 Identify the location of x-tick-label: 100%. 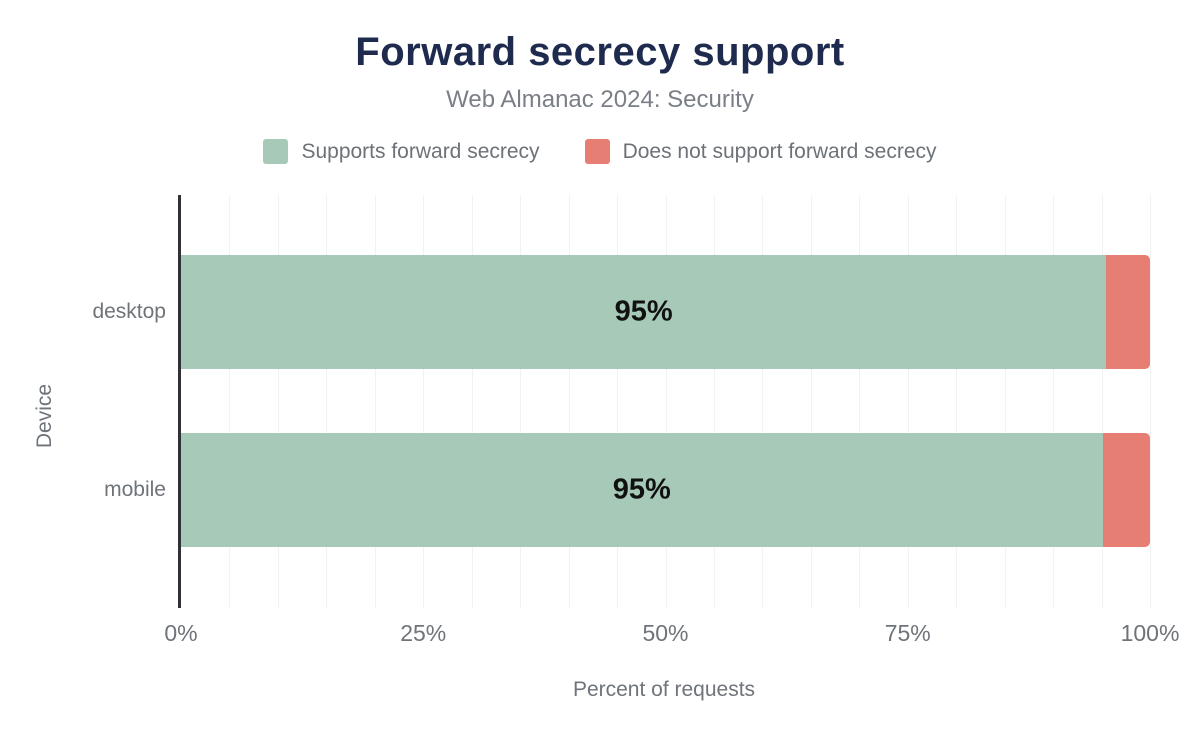
(1150, 633).